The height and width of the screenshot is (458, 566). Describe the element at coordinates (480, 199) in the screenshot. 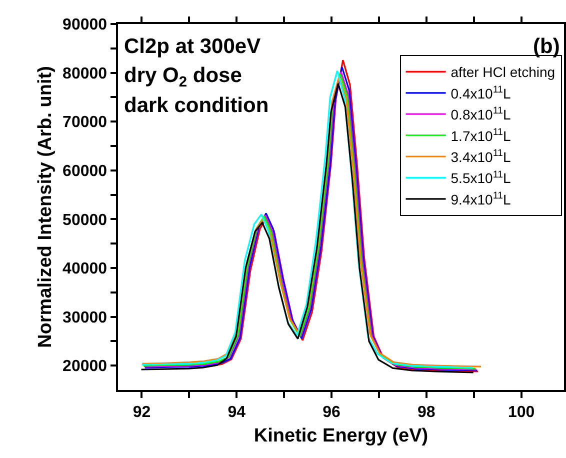

I see `legend-label: 9.4x10$^{11}$L` at that location.